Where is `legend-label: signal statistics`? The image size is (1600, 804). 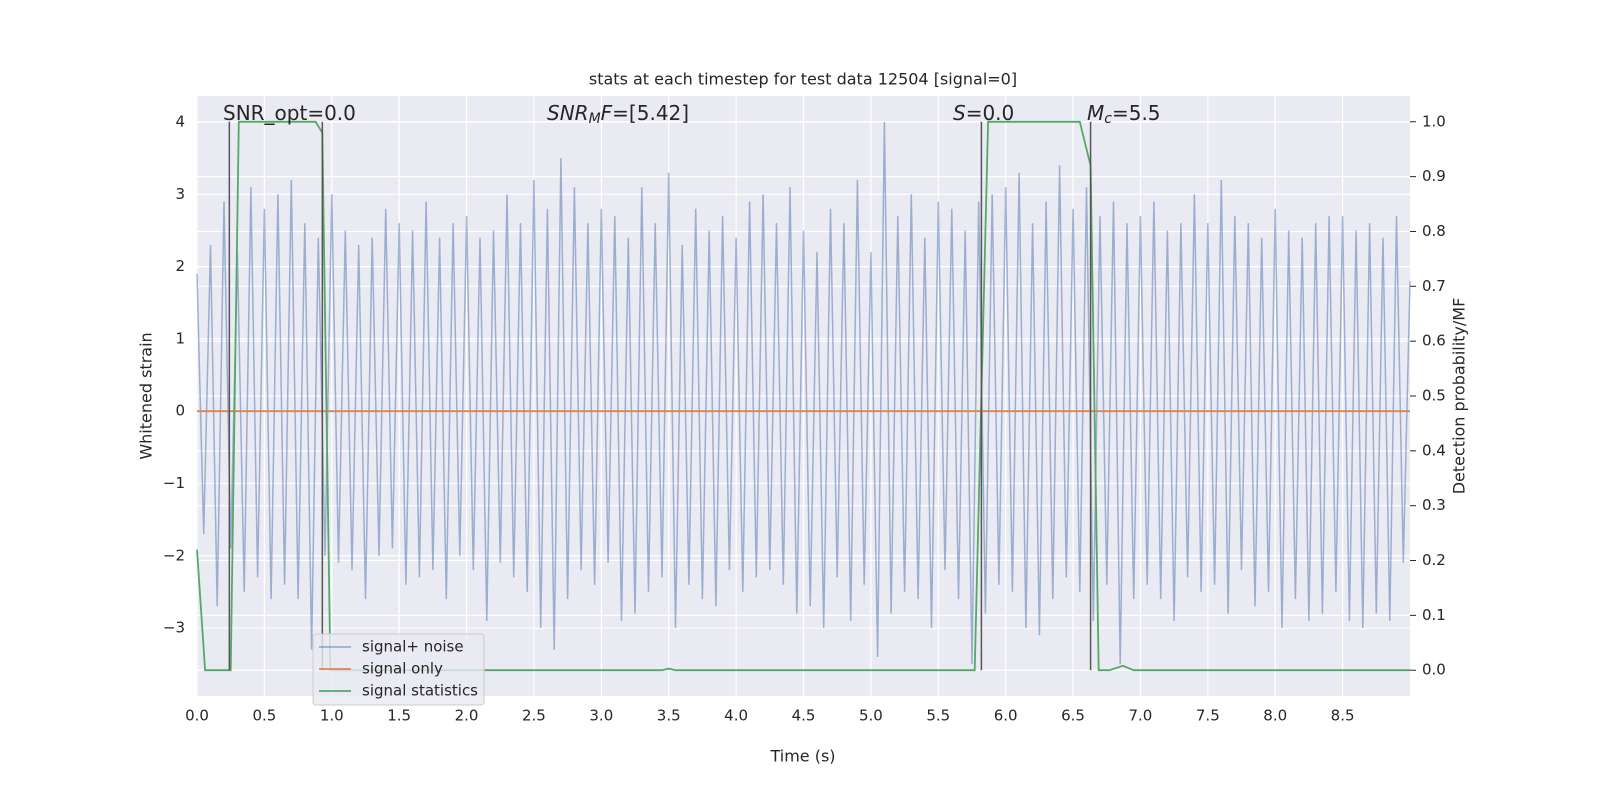 legend-label: signal statistics is located at coordinates (420, 691).